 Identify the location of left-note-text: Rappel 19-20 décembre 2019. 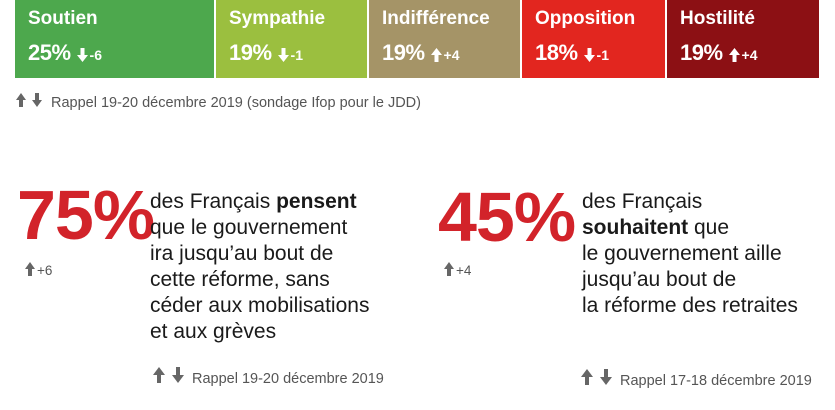
(288, 379).